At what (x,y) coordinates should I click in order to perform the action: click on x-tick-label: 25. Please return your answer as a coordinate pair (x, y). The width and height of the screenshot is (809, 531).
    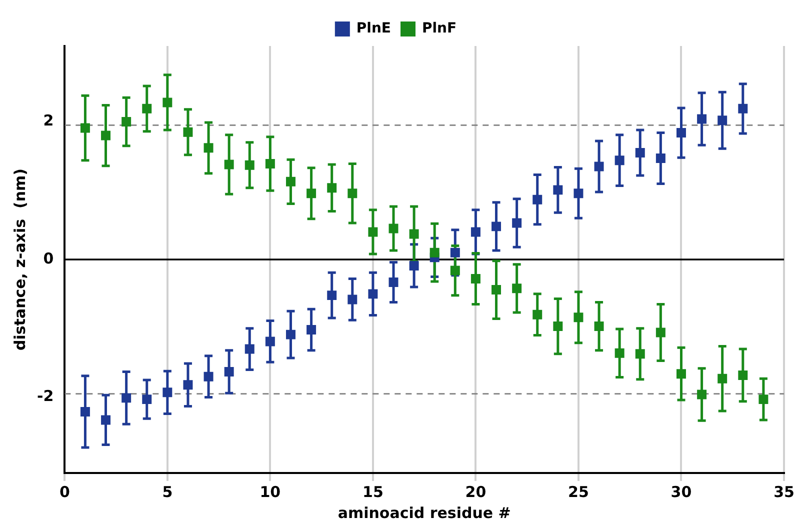
    Looking at the image, I should click on (578, 491).